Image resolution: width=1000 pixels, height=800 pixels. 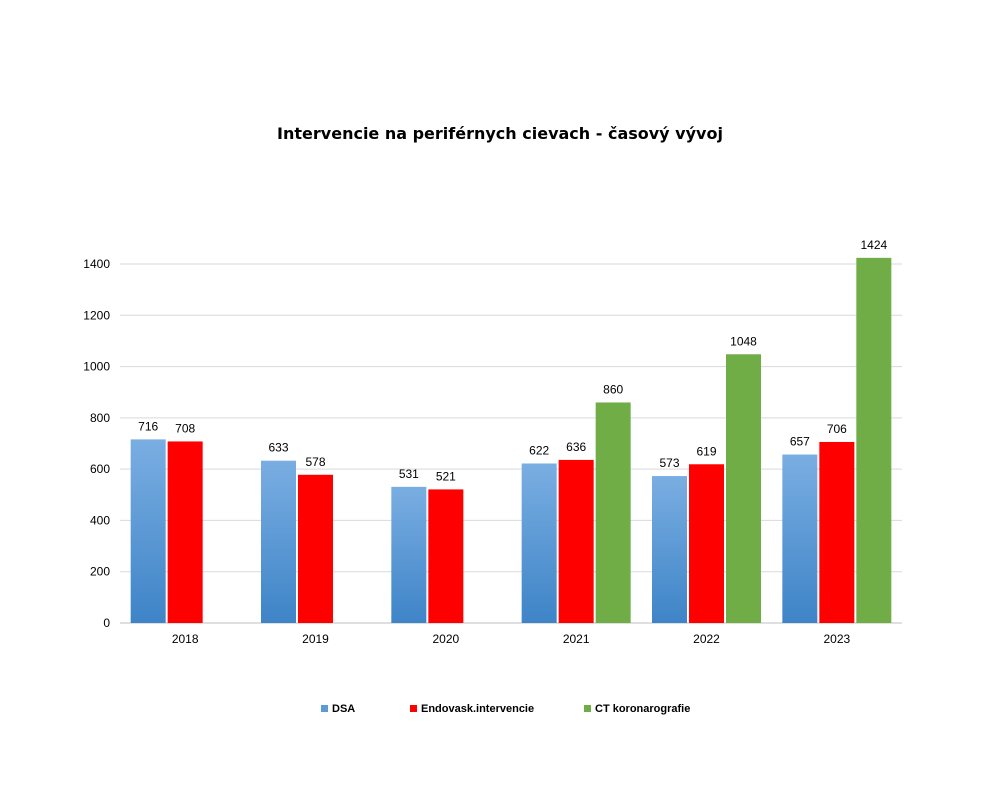 I want to click on y-tick-label: 200, so click(x=100, y=572).